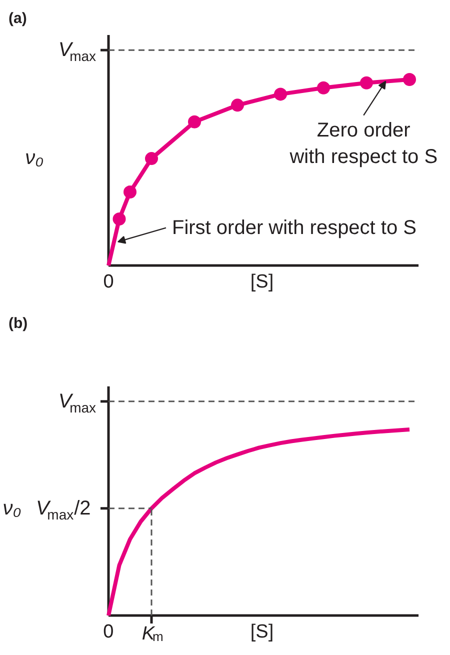 This screenshot has width=450, height=655. I want to click on chart-title: (a), so click(17, 18).